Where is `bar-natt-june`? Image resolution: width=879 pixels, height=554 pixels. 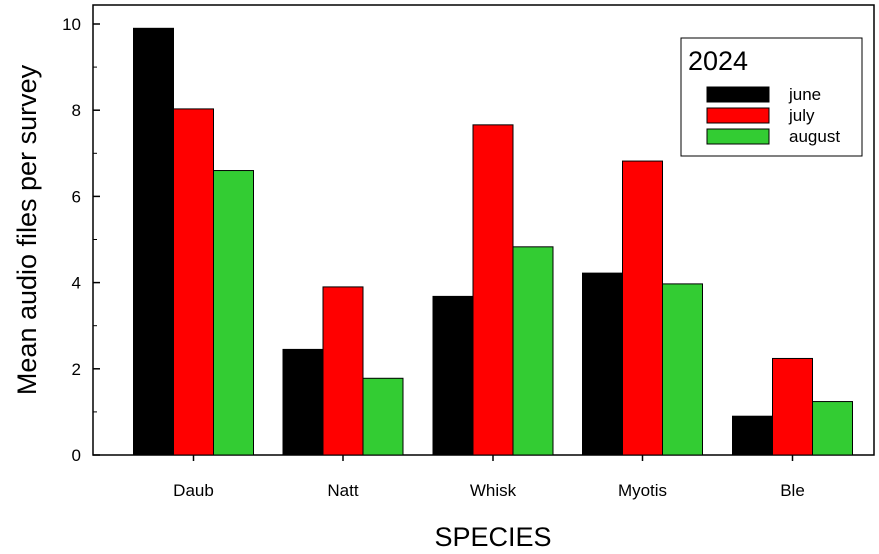 bar-natt-june is located at coordinates (303, 402).